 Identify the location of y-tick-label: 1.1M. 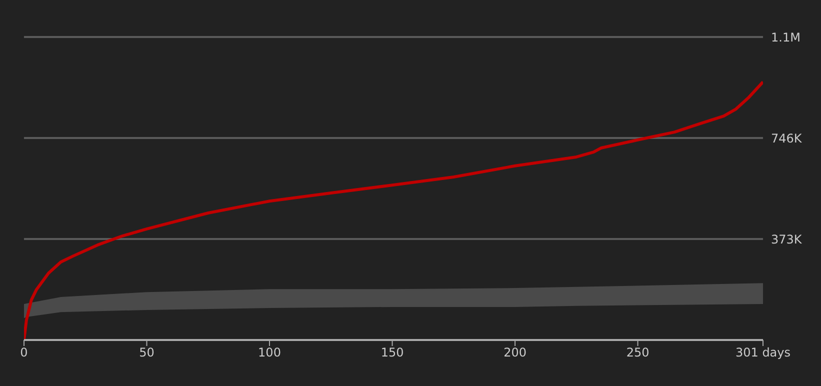
(785, 37).